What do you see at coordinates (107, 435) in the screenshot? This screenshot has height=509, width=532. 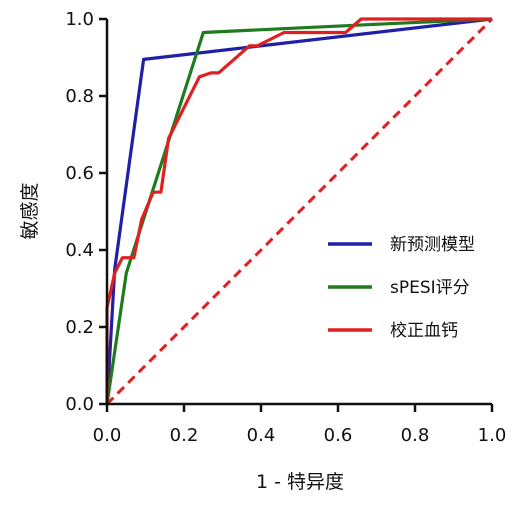 I see `x-tick-label: 0.0` at bounding box center [107, 435].